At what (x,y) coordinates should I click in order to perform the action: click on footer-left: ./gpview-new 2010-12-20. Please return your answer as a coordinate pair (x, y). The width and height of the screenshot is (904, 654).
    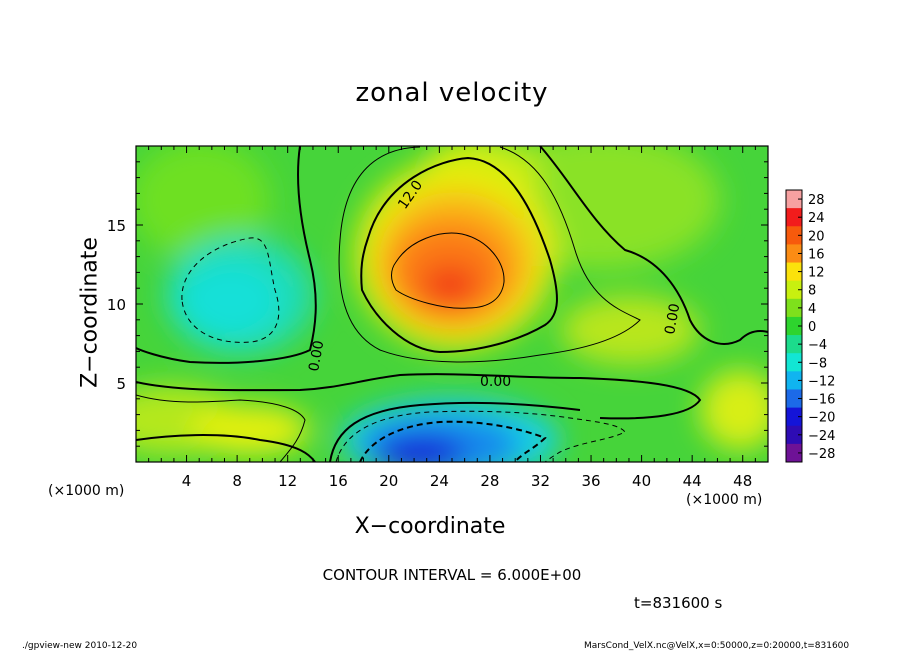
    Looking at the image, I should click on (80, 646).